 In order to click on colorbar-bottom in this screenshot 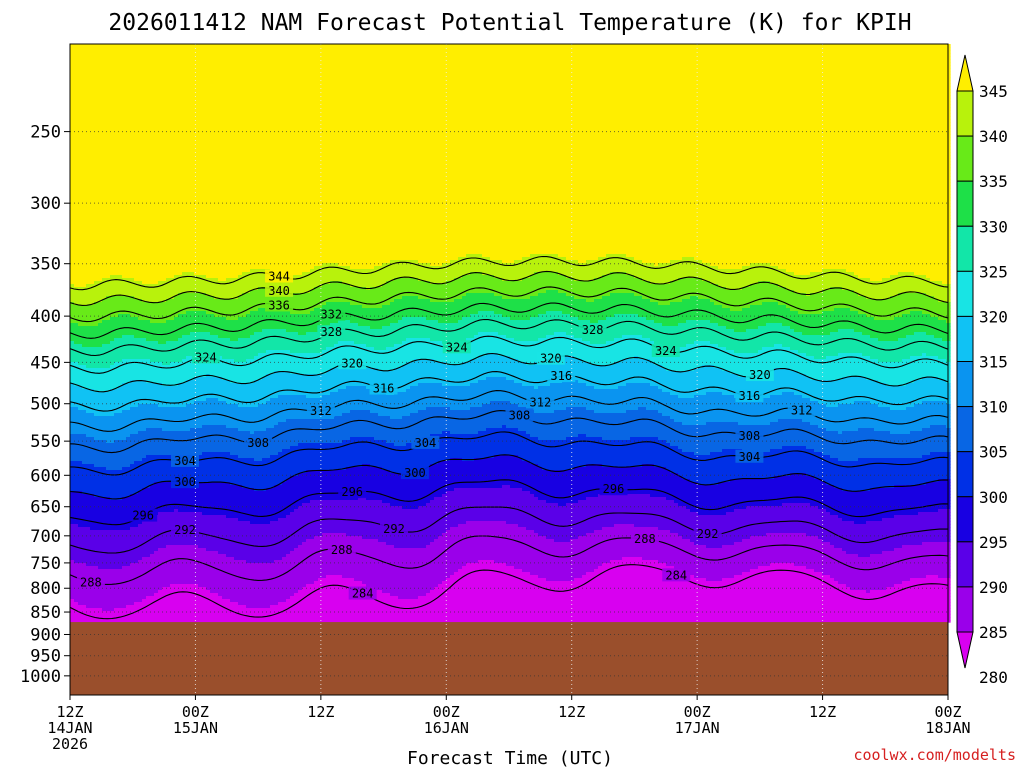, I will do `click(965, 650)`.